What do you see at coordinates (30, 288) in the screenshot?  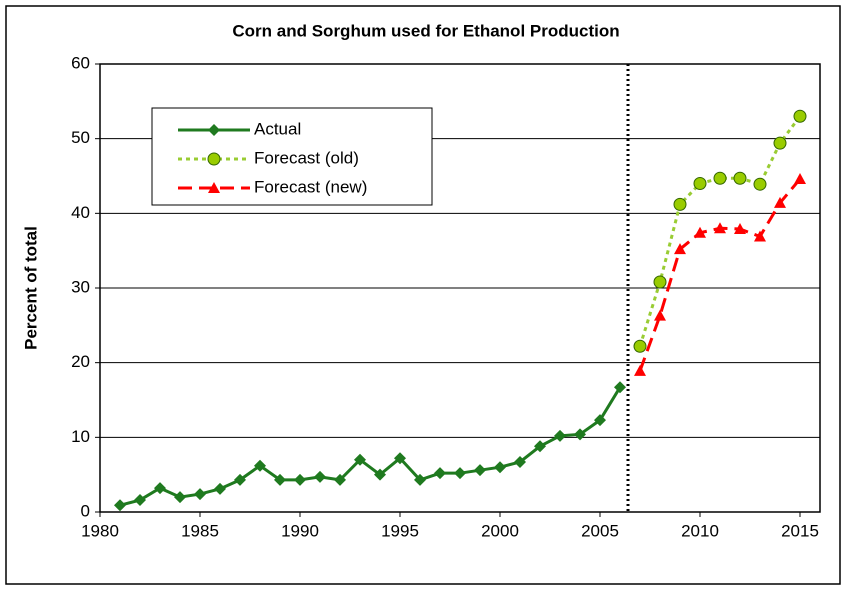 I see `y-axis-label: Percent of total` at bounding box center [30, 288].